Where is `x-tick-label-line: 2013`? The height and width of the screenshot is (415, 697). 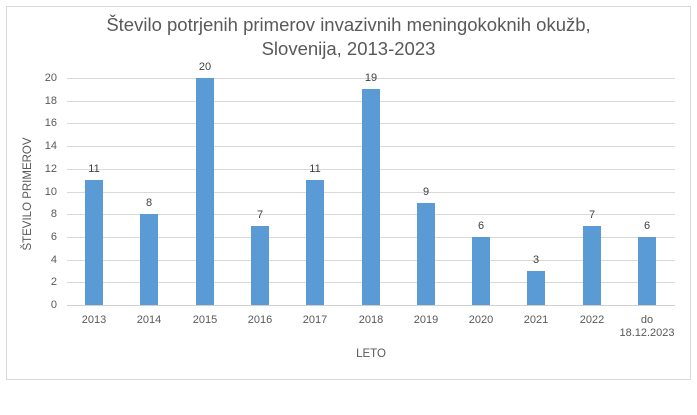
x-tick-label-line: 2013 is located at coordinates (94, 320).